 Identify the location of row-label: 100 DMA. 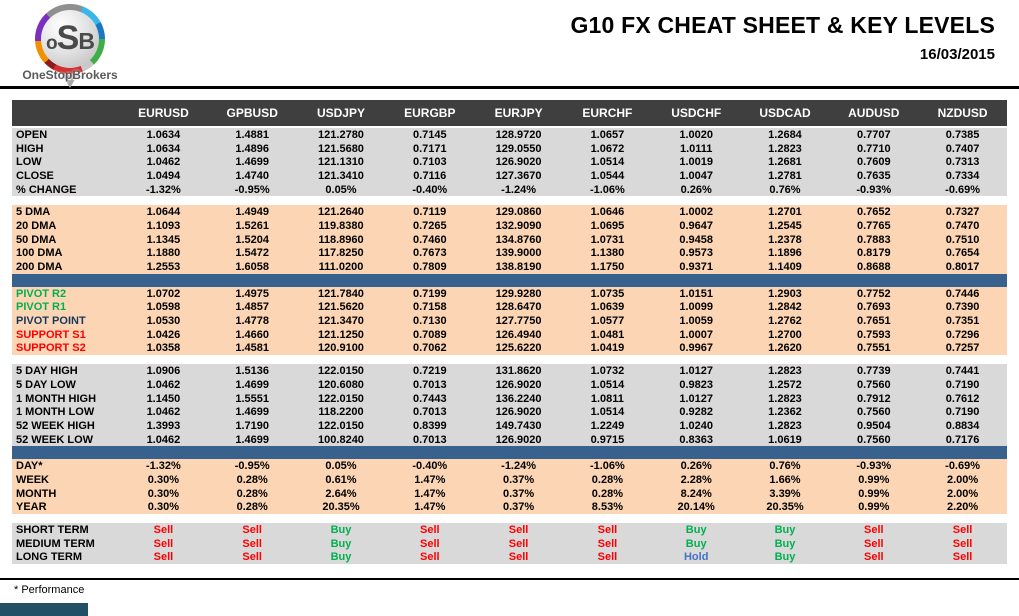
(39, 253).